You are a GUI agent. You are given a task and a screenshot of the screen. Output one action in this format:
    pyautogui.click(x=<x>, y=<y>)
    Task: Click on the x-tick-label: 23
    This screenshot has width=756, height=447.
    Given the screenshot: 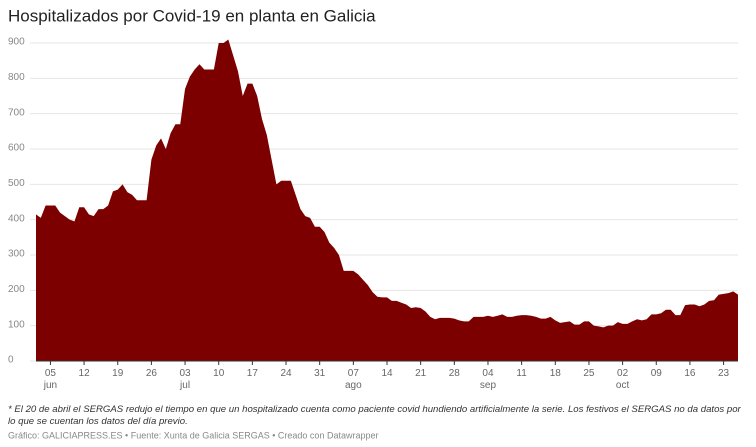 What is the action you would take?
    pyautogui.click(x=724, y=373)
    